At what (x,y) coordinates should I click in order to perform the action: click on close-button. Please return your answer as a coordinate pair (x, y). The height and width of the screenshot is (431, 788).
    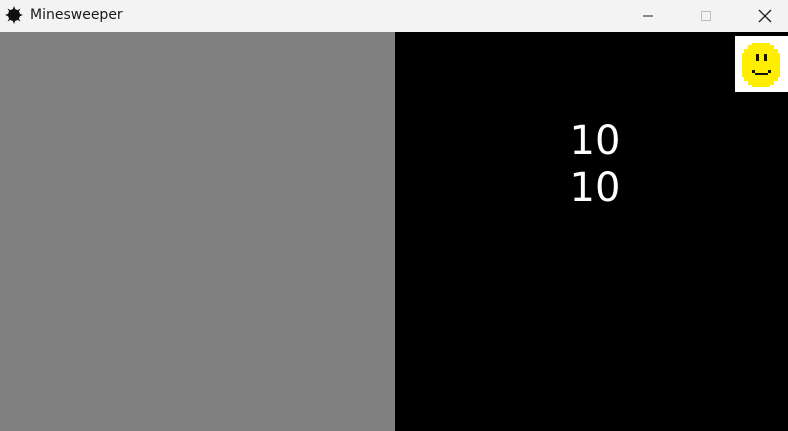
    Looking at the image, I should click on (765, 16).